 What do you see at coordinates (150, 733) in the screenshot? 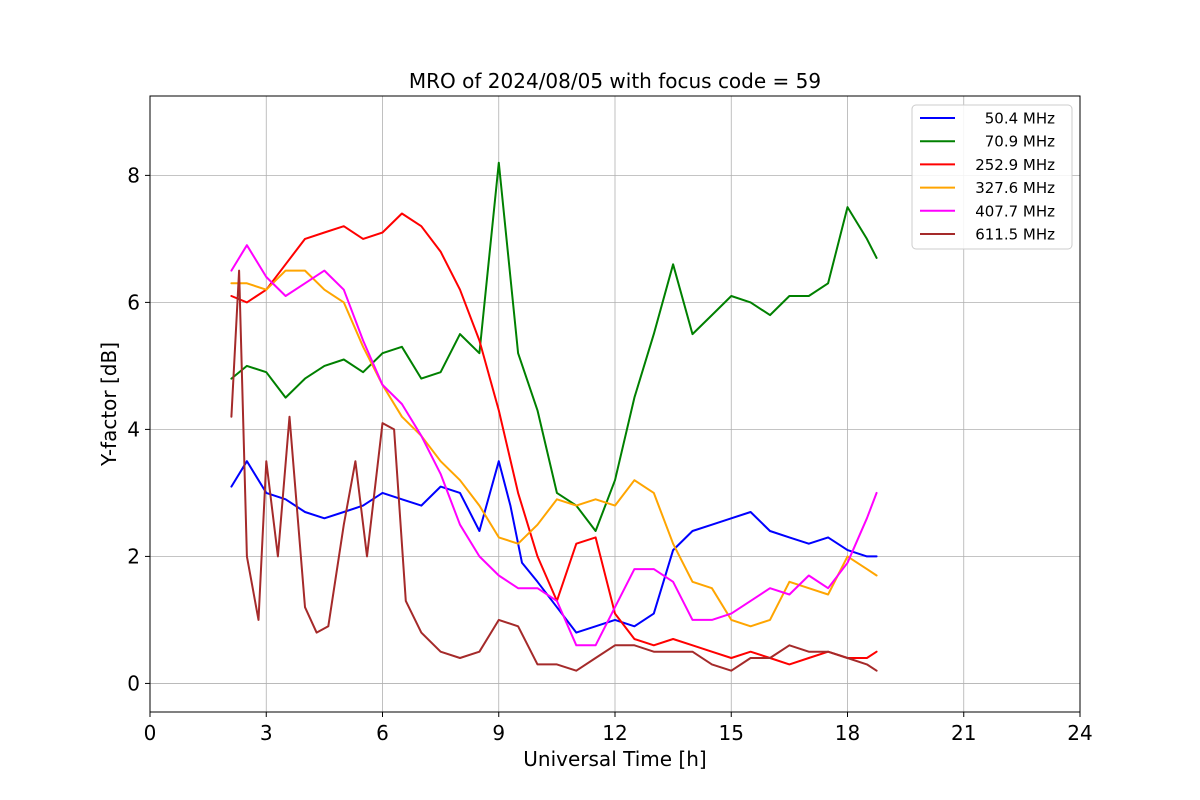
I see `x-tick-label: 0` at bounding box center [150, 733].